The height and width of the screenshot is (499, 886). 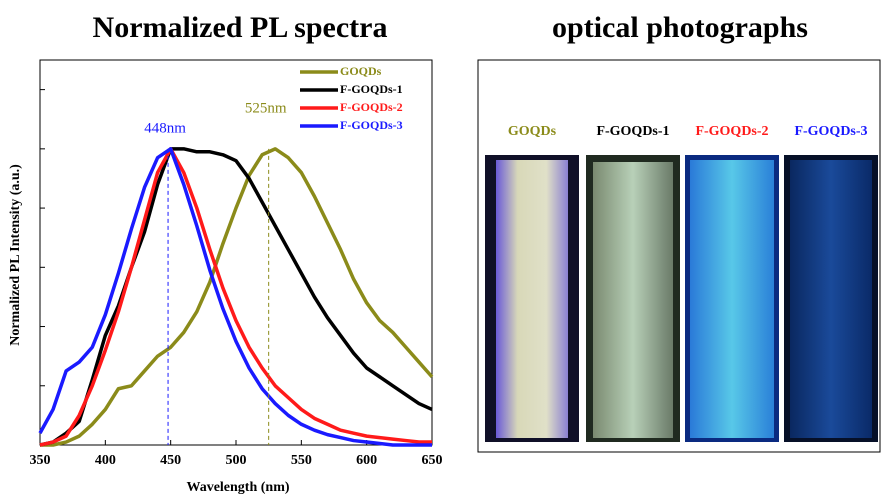 I want to click on legend-label: GOQDs, so click(x=361, y=71).